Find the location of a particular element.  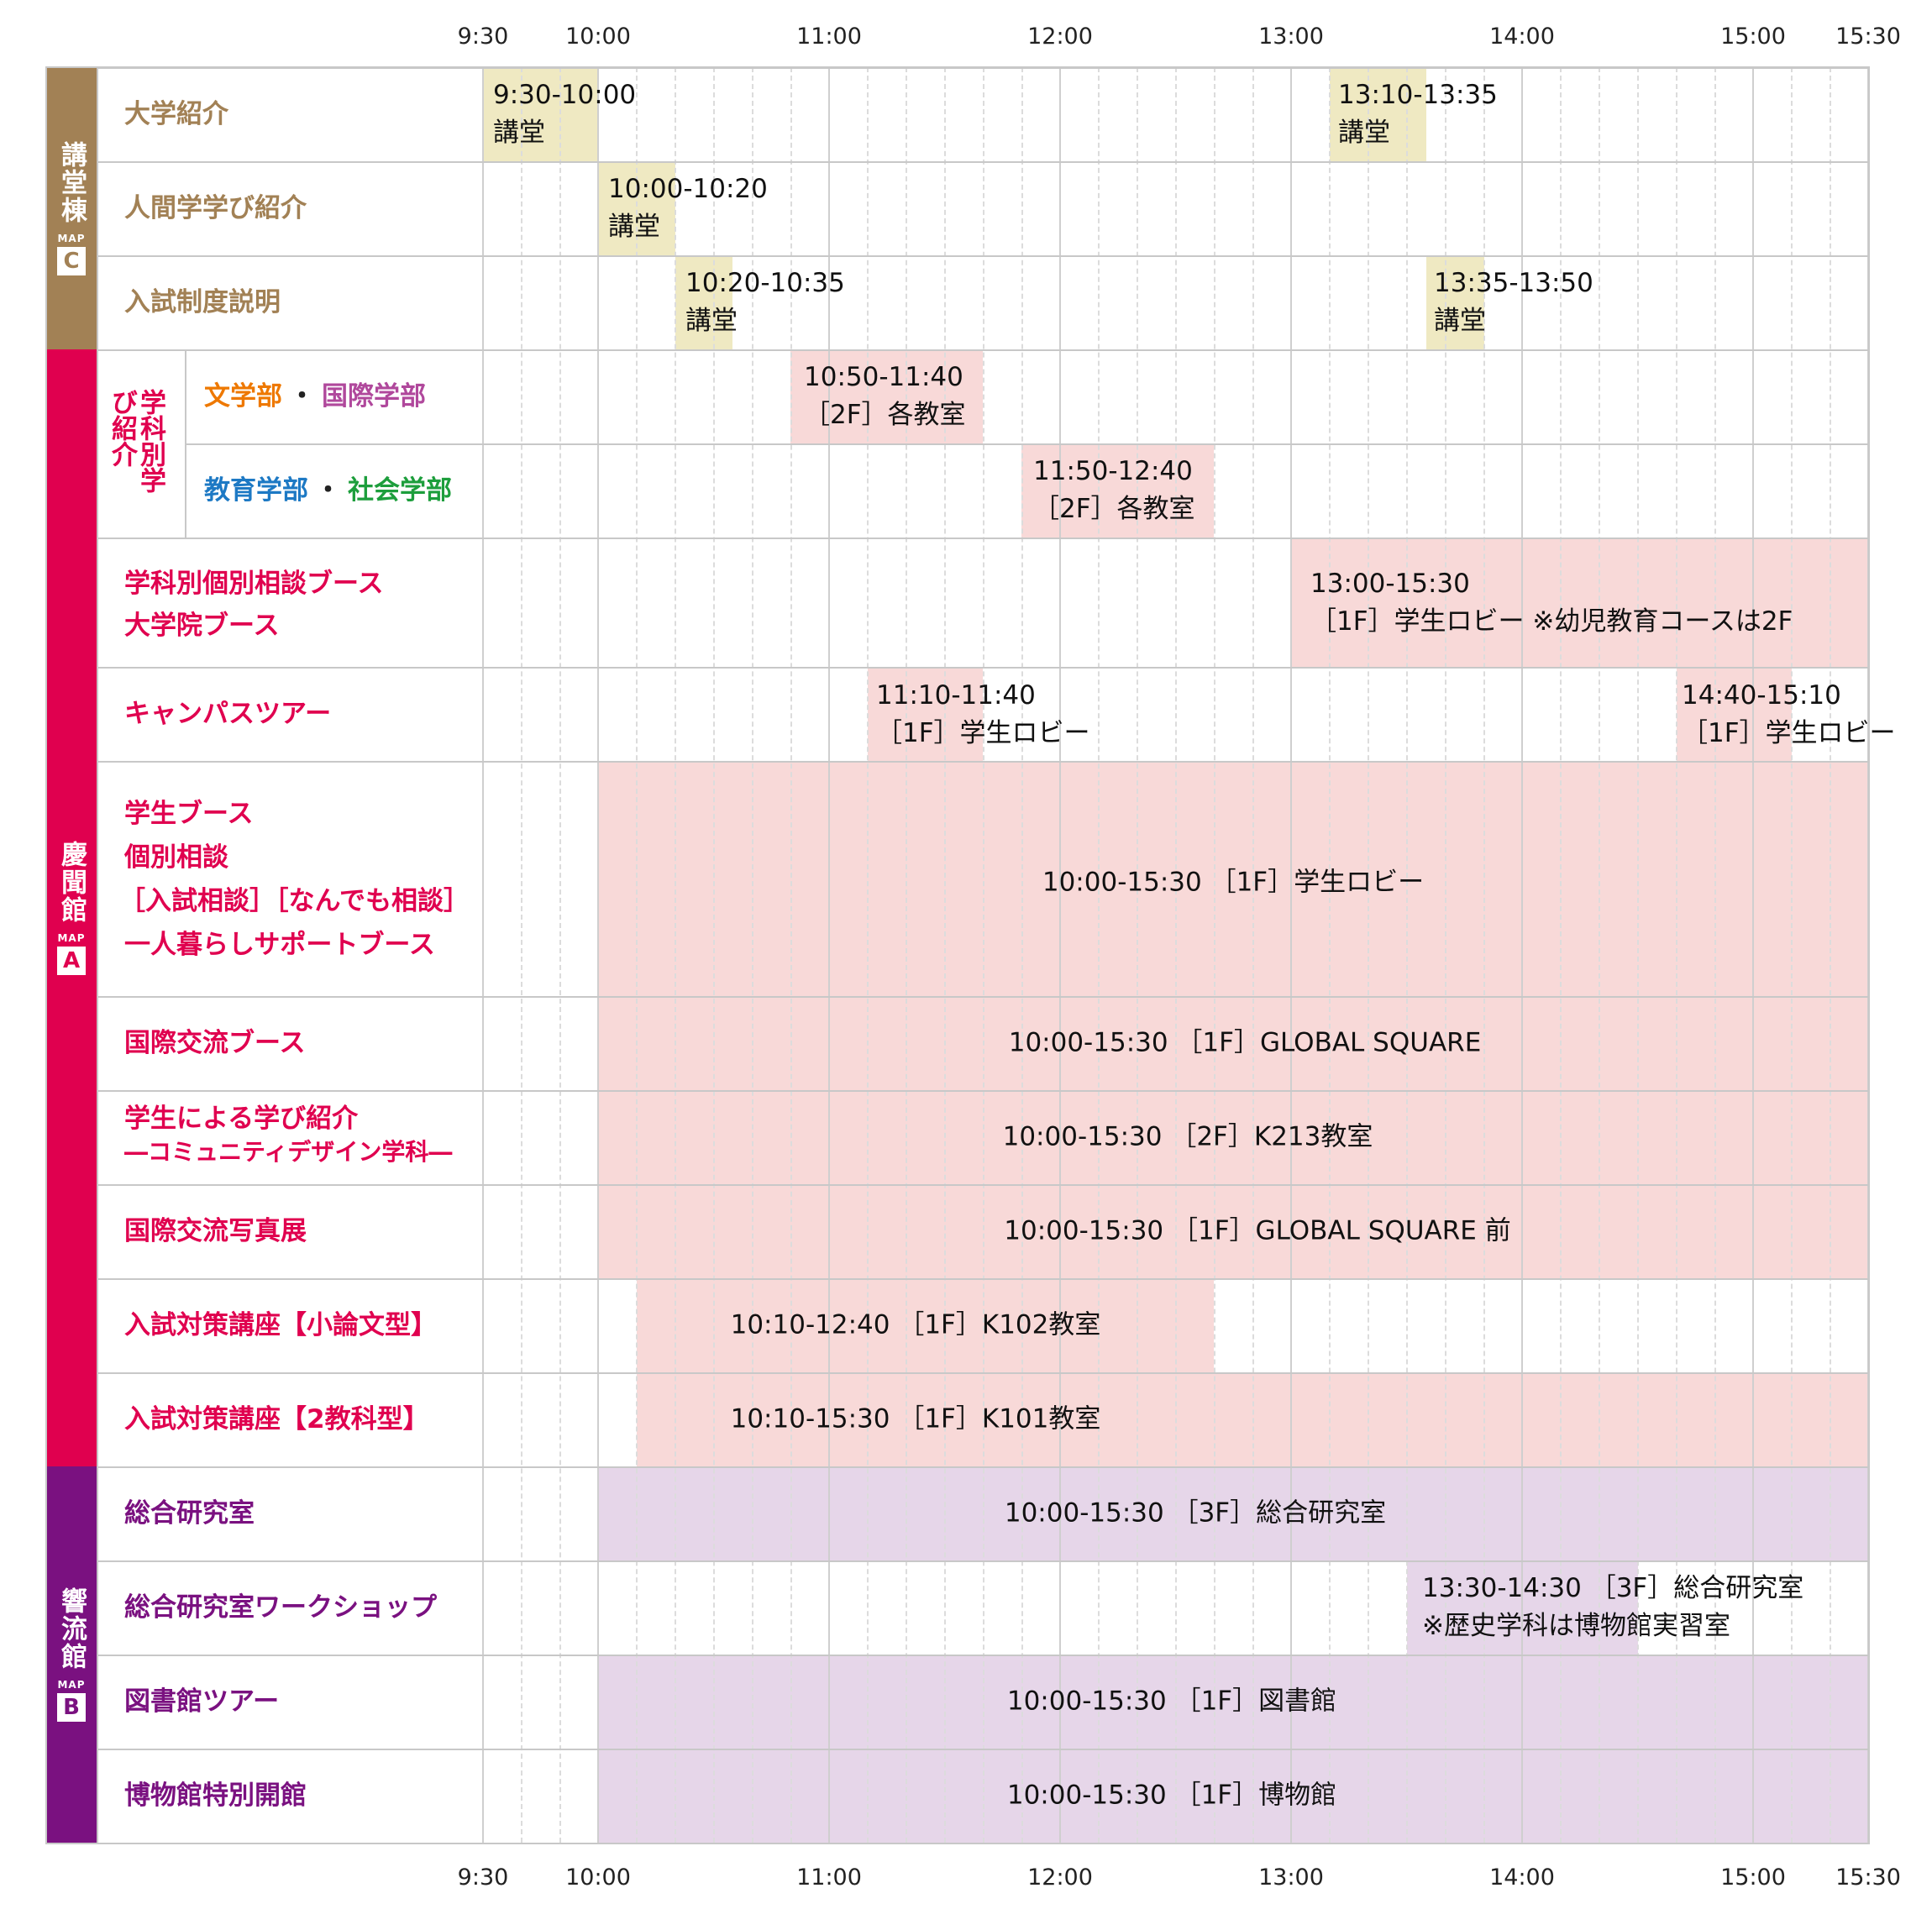

event-text: 10:00-15:30 ［1F］GLOBAL SQUARE is located at coordinates (1245, 1042).